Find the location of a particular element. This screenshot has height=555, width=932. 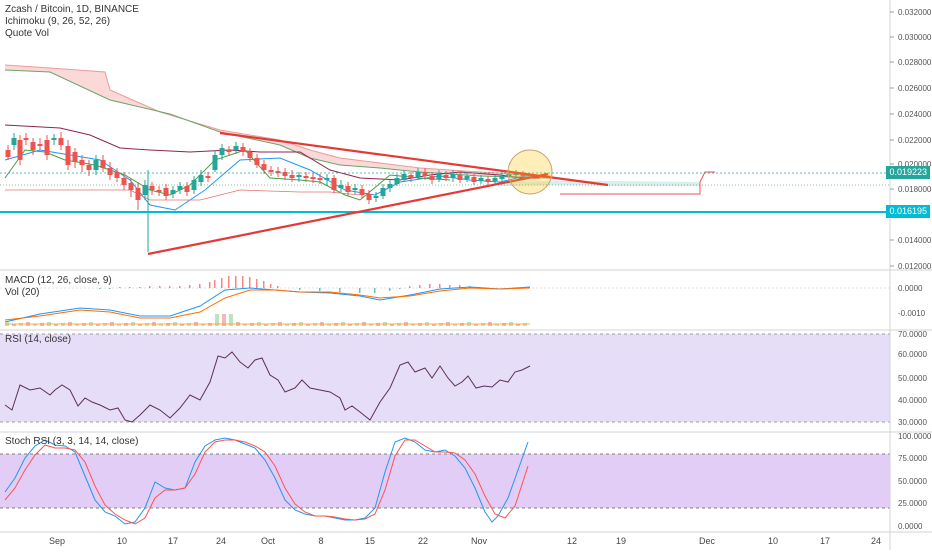

vol-legend: Vol (20) is located at coordinates (22, 292).